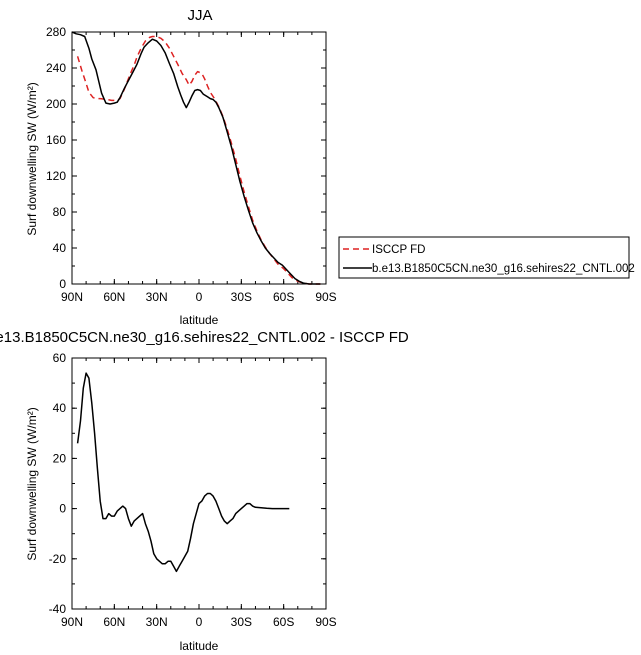 The image size is (641, 655). I want to click on chart-title: JJA, so click(199, 15).